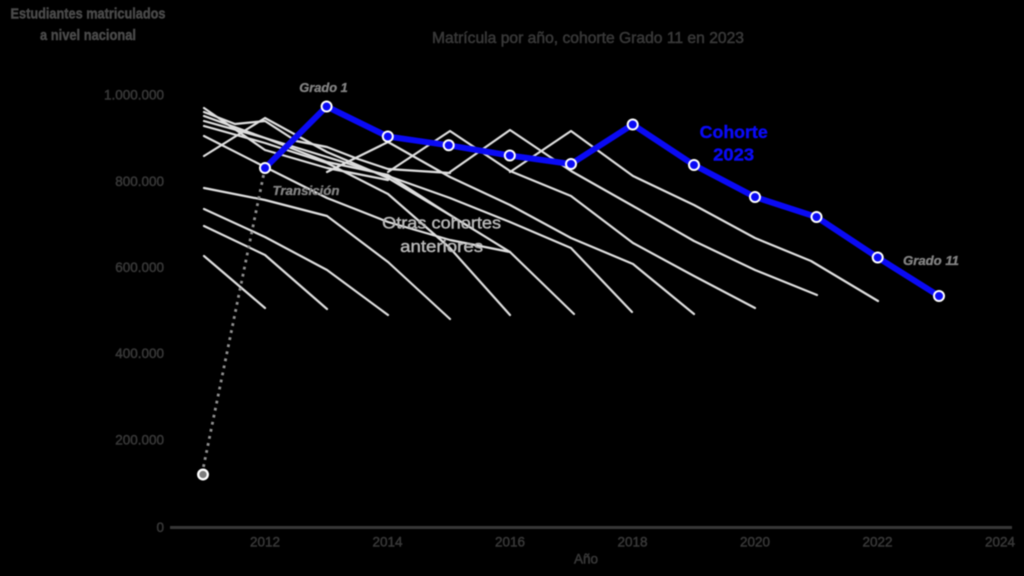 This screenshot has height=576, width=1024. I want to click on svg-text: Grado 1, so click(323, 88).